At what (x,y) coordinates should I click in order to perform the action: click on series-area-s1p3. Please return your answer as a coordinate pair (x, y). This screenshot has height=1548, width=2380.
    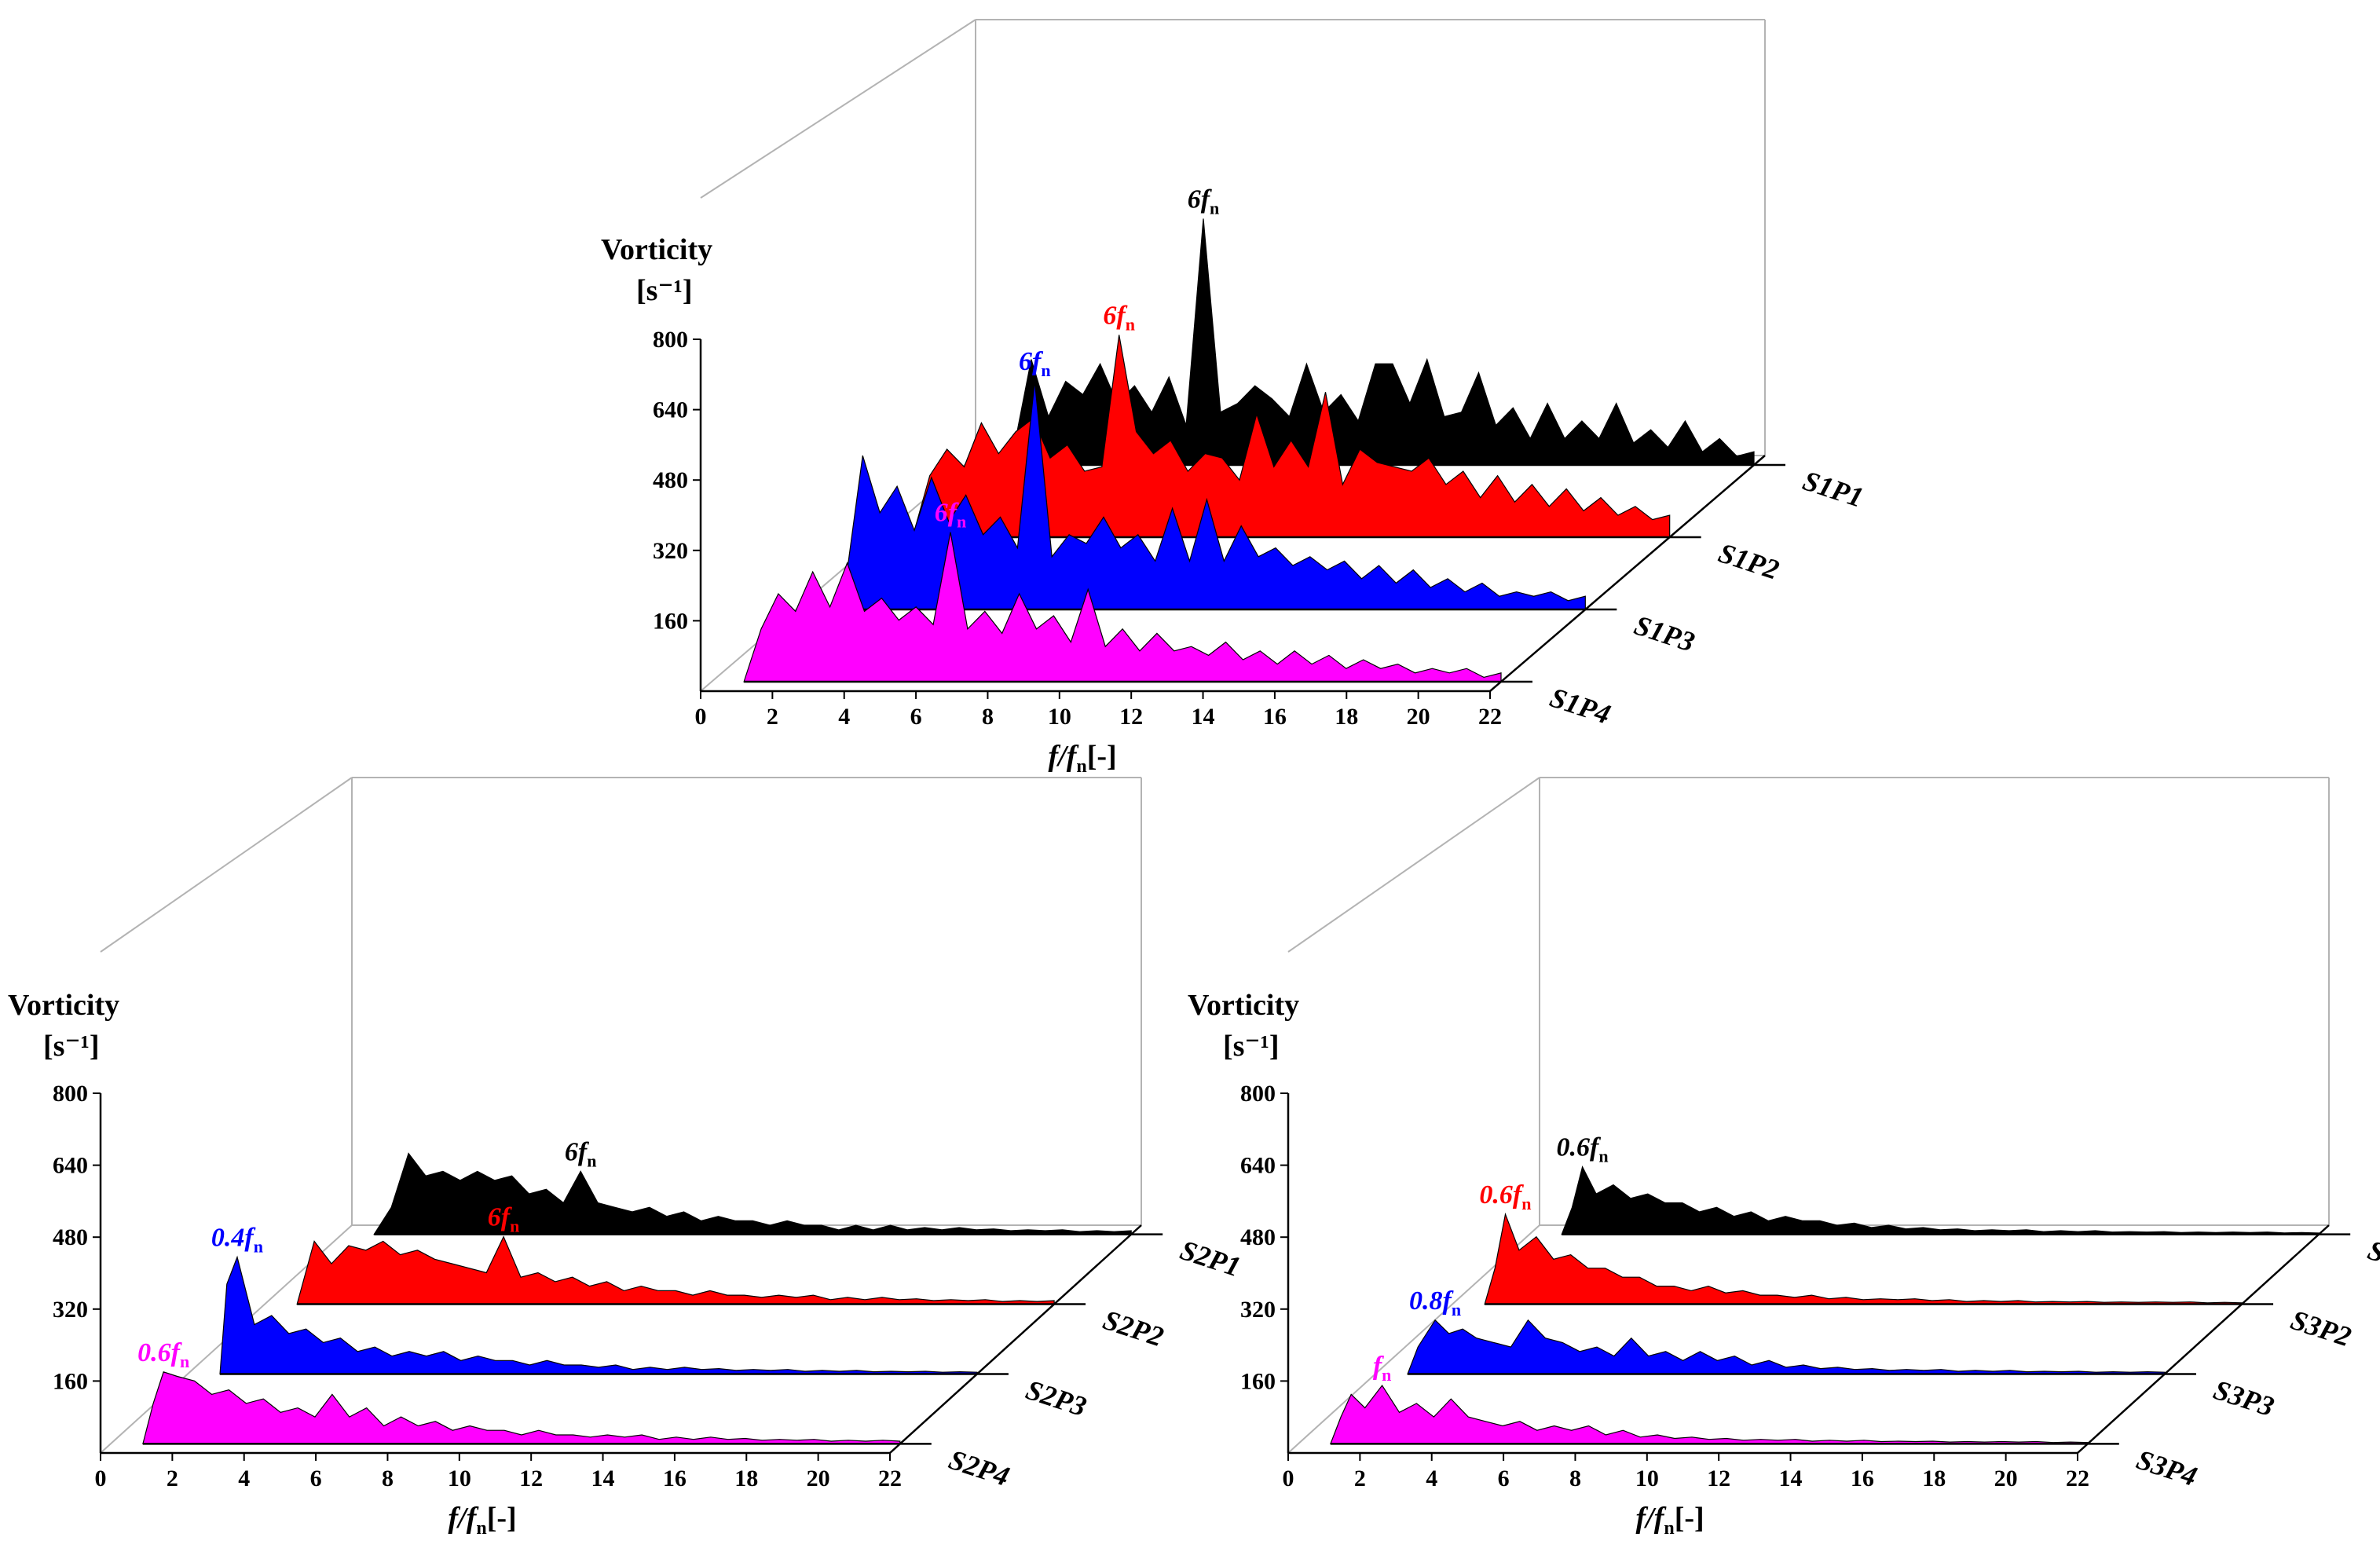
    Looking at the image, I should click on (1206, 495).